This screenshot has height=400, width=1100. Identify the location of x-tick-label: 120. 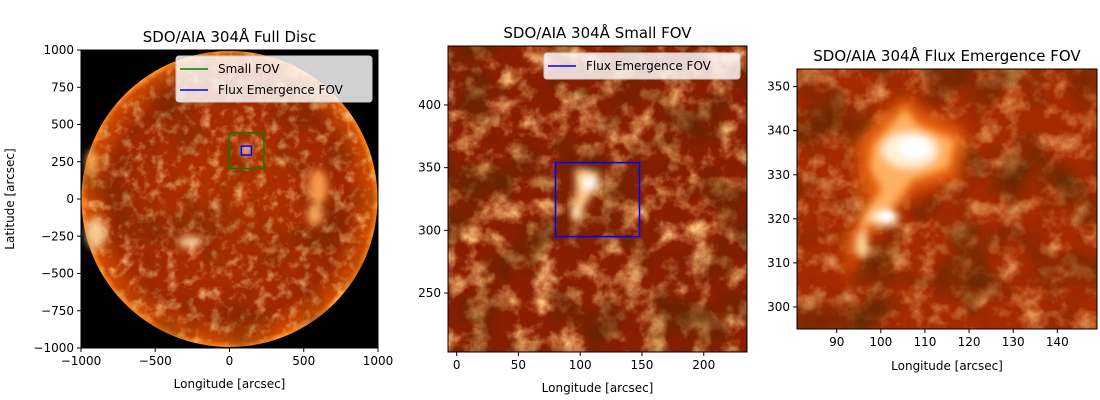
(969, 342).